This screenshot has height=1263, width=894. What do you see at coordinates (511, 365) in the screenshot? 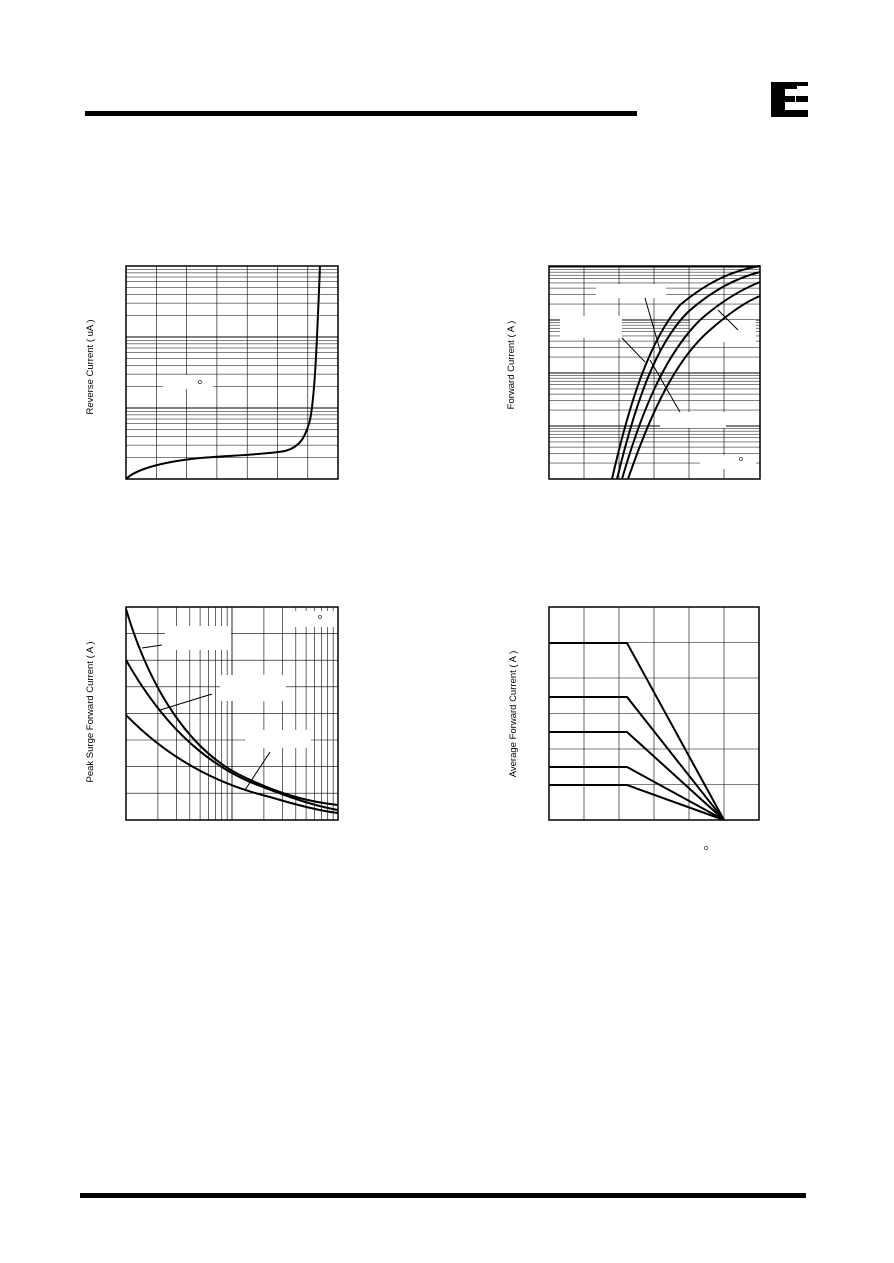
I see `y-axis-label: Forward Current ( A )` at bounding box center [511, 365].